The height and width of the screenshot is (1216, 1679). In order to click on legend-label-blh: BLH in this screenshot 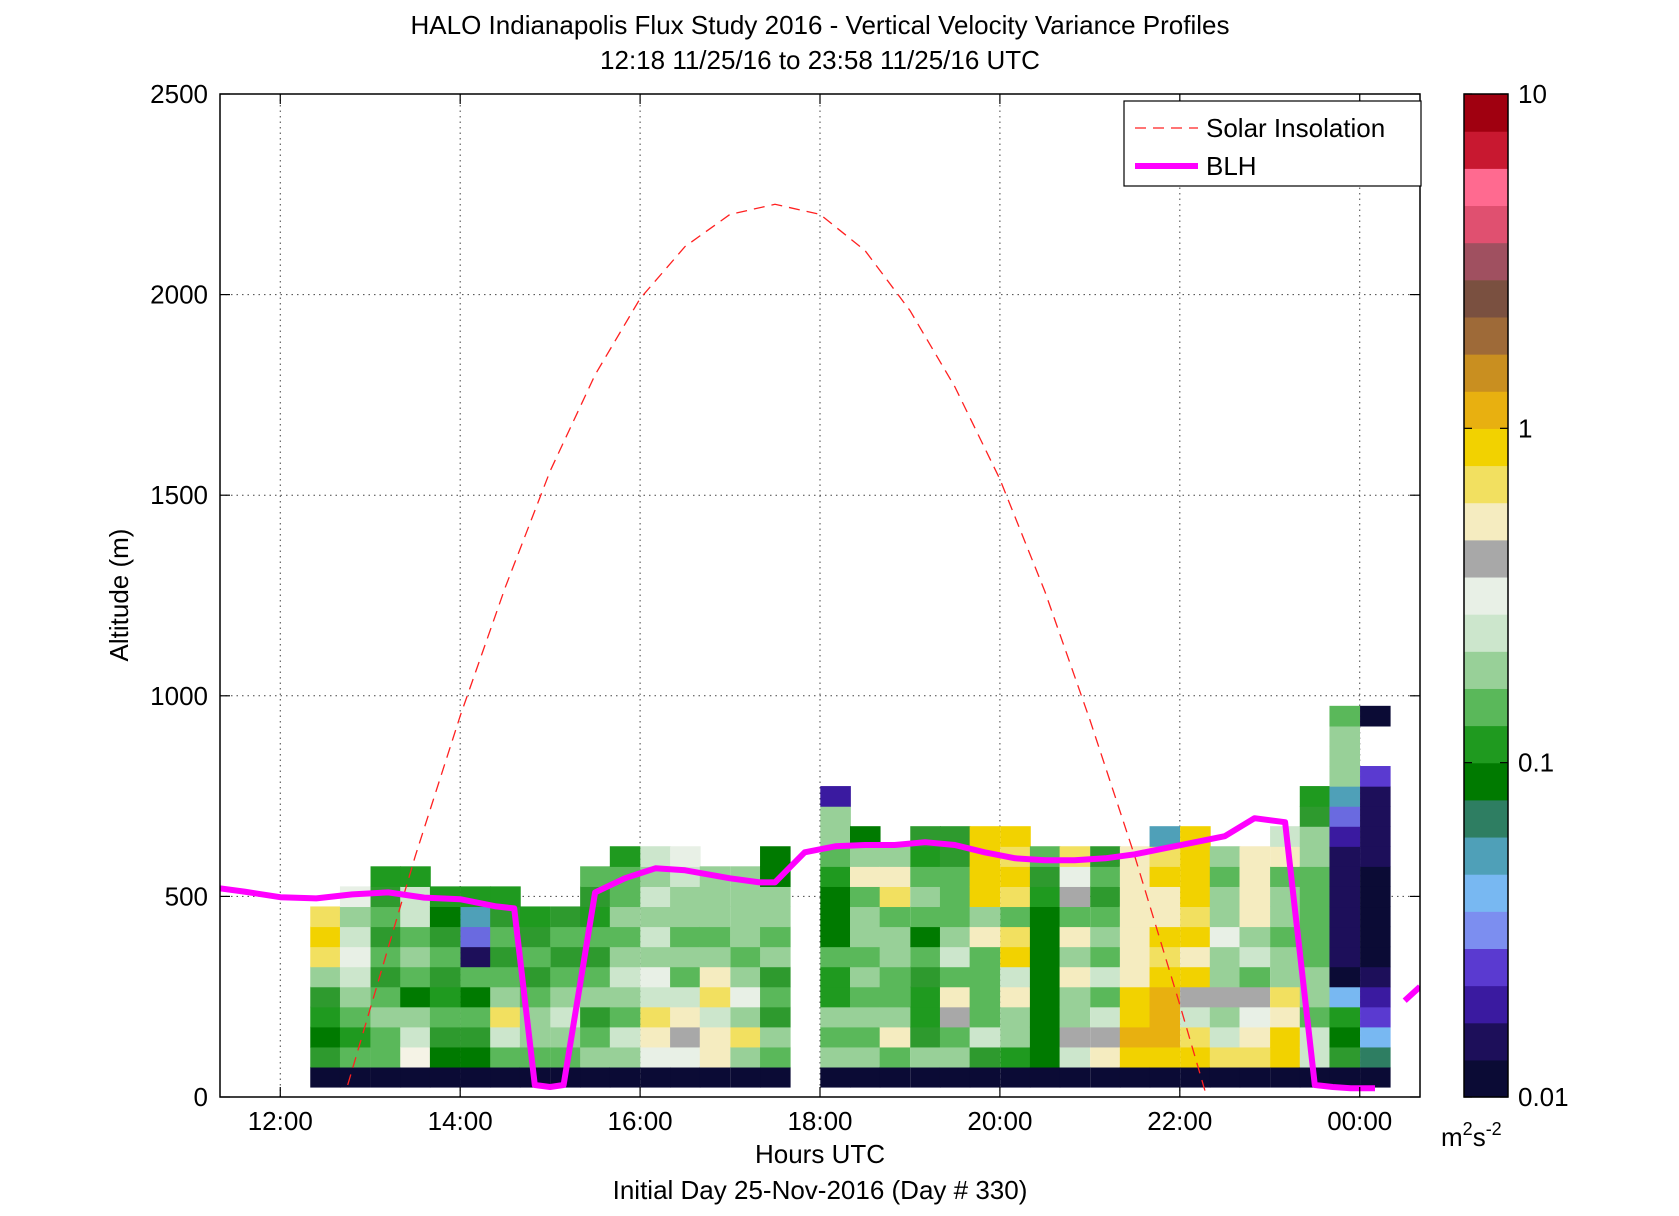, I will do `click(1231, 166)`.